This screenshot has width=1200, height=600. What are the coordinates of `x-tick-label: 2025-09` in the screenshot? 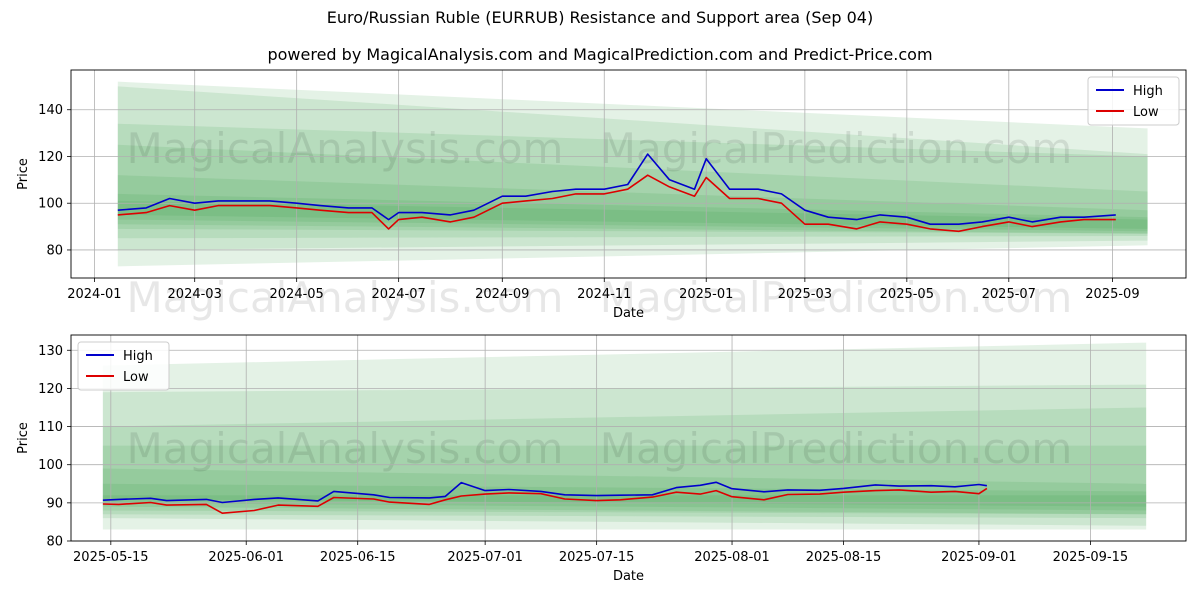 It's located at (1112, 294).